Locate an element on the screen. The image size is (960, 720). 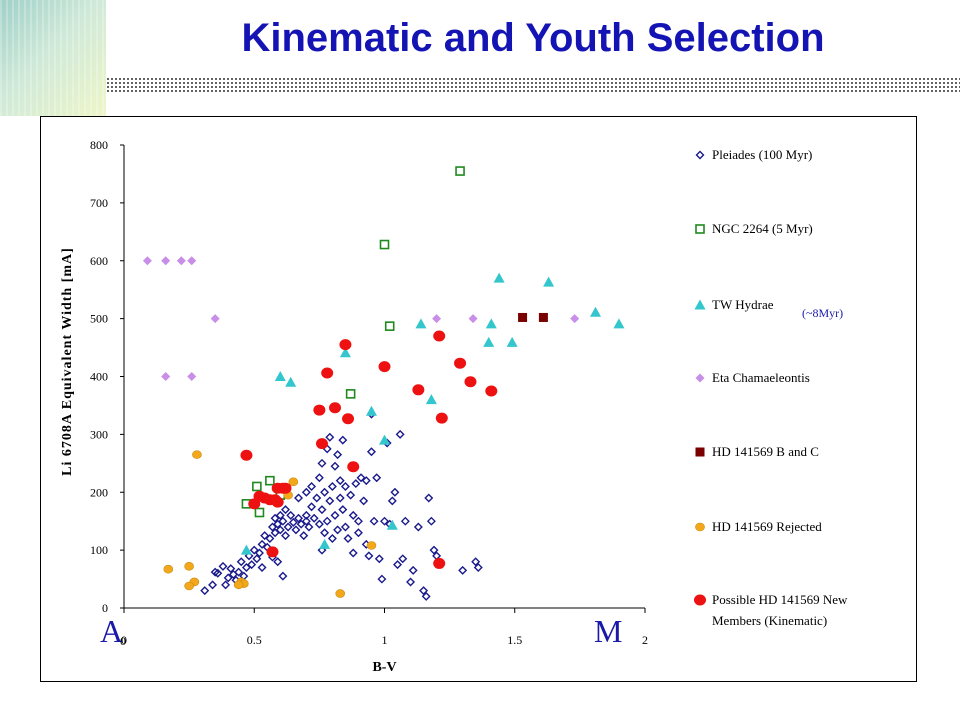
x-tick-label: 0.5 is located at coordinates (254, 640).